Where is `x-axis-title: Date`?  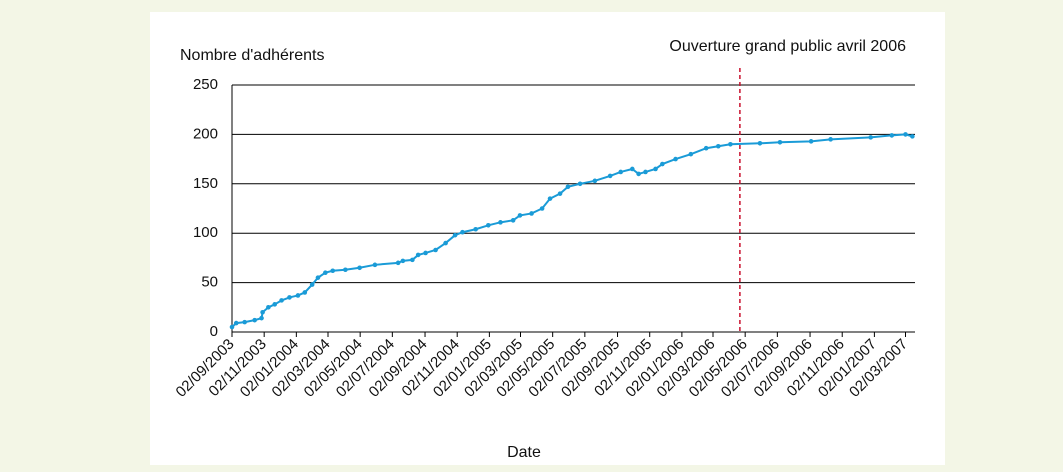
x-axis-title: Date is located at coordinates (524, 452).